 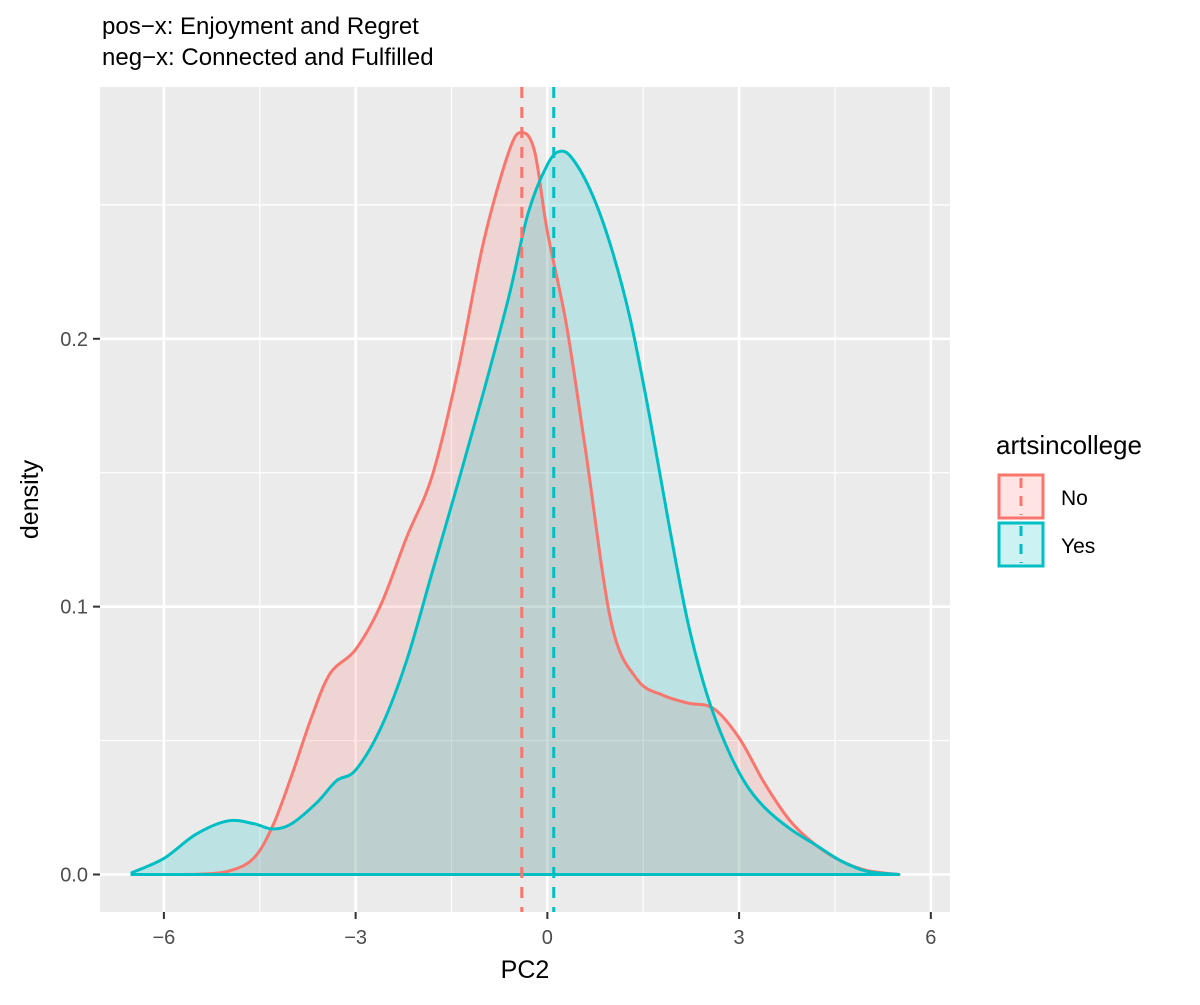 I want to click on y-tick-label: 0.0, so click(x=74, y=876).